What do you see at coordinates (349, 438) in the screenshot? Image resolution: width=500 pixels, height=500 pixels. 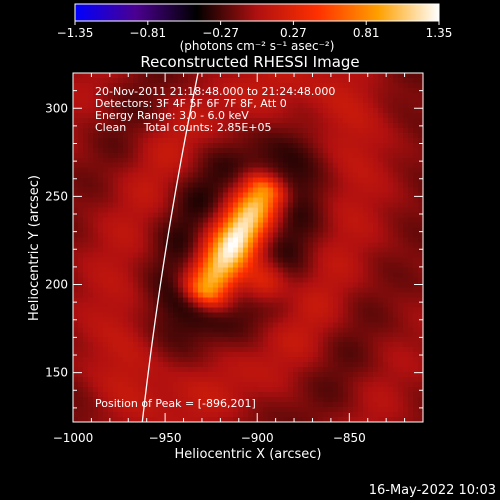 I see `x-tick-label: −850` at bounding box center [349, 438].